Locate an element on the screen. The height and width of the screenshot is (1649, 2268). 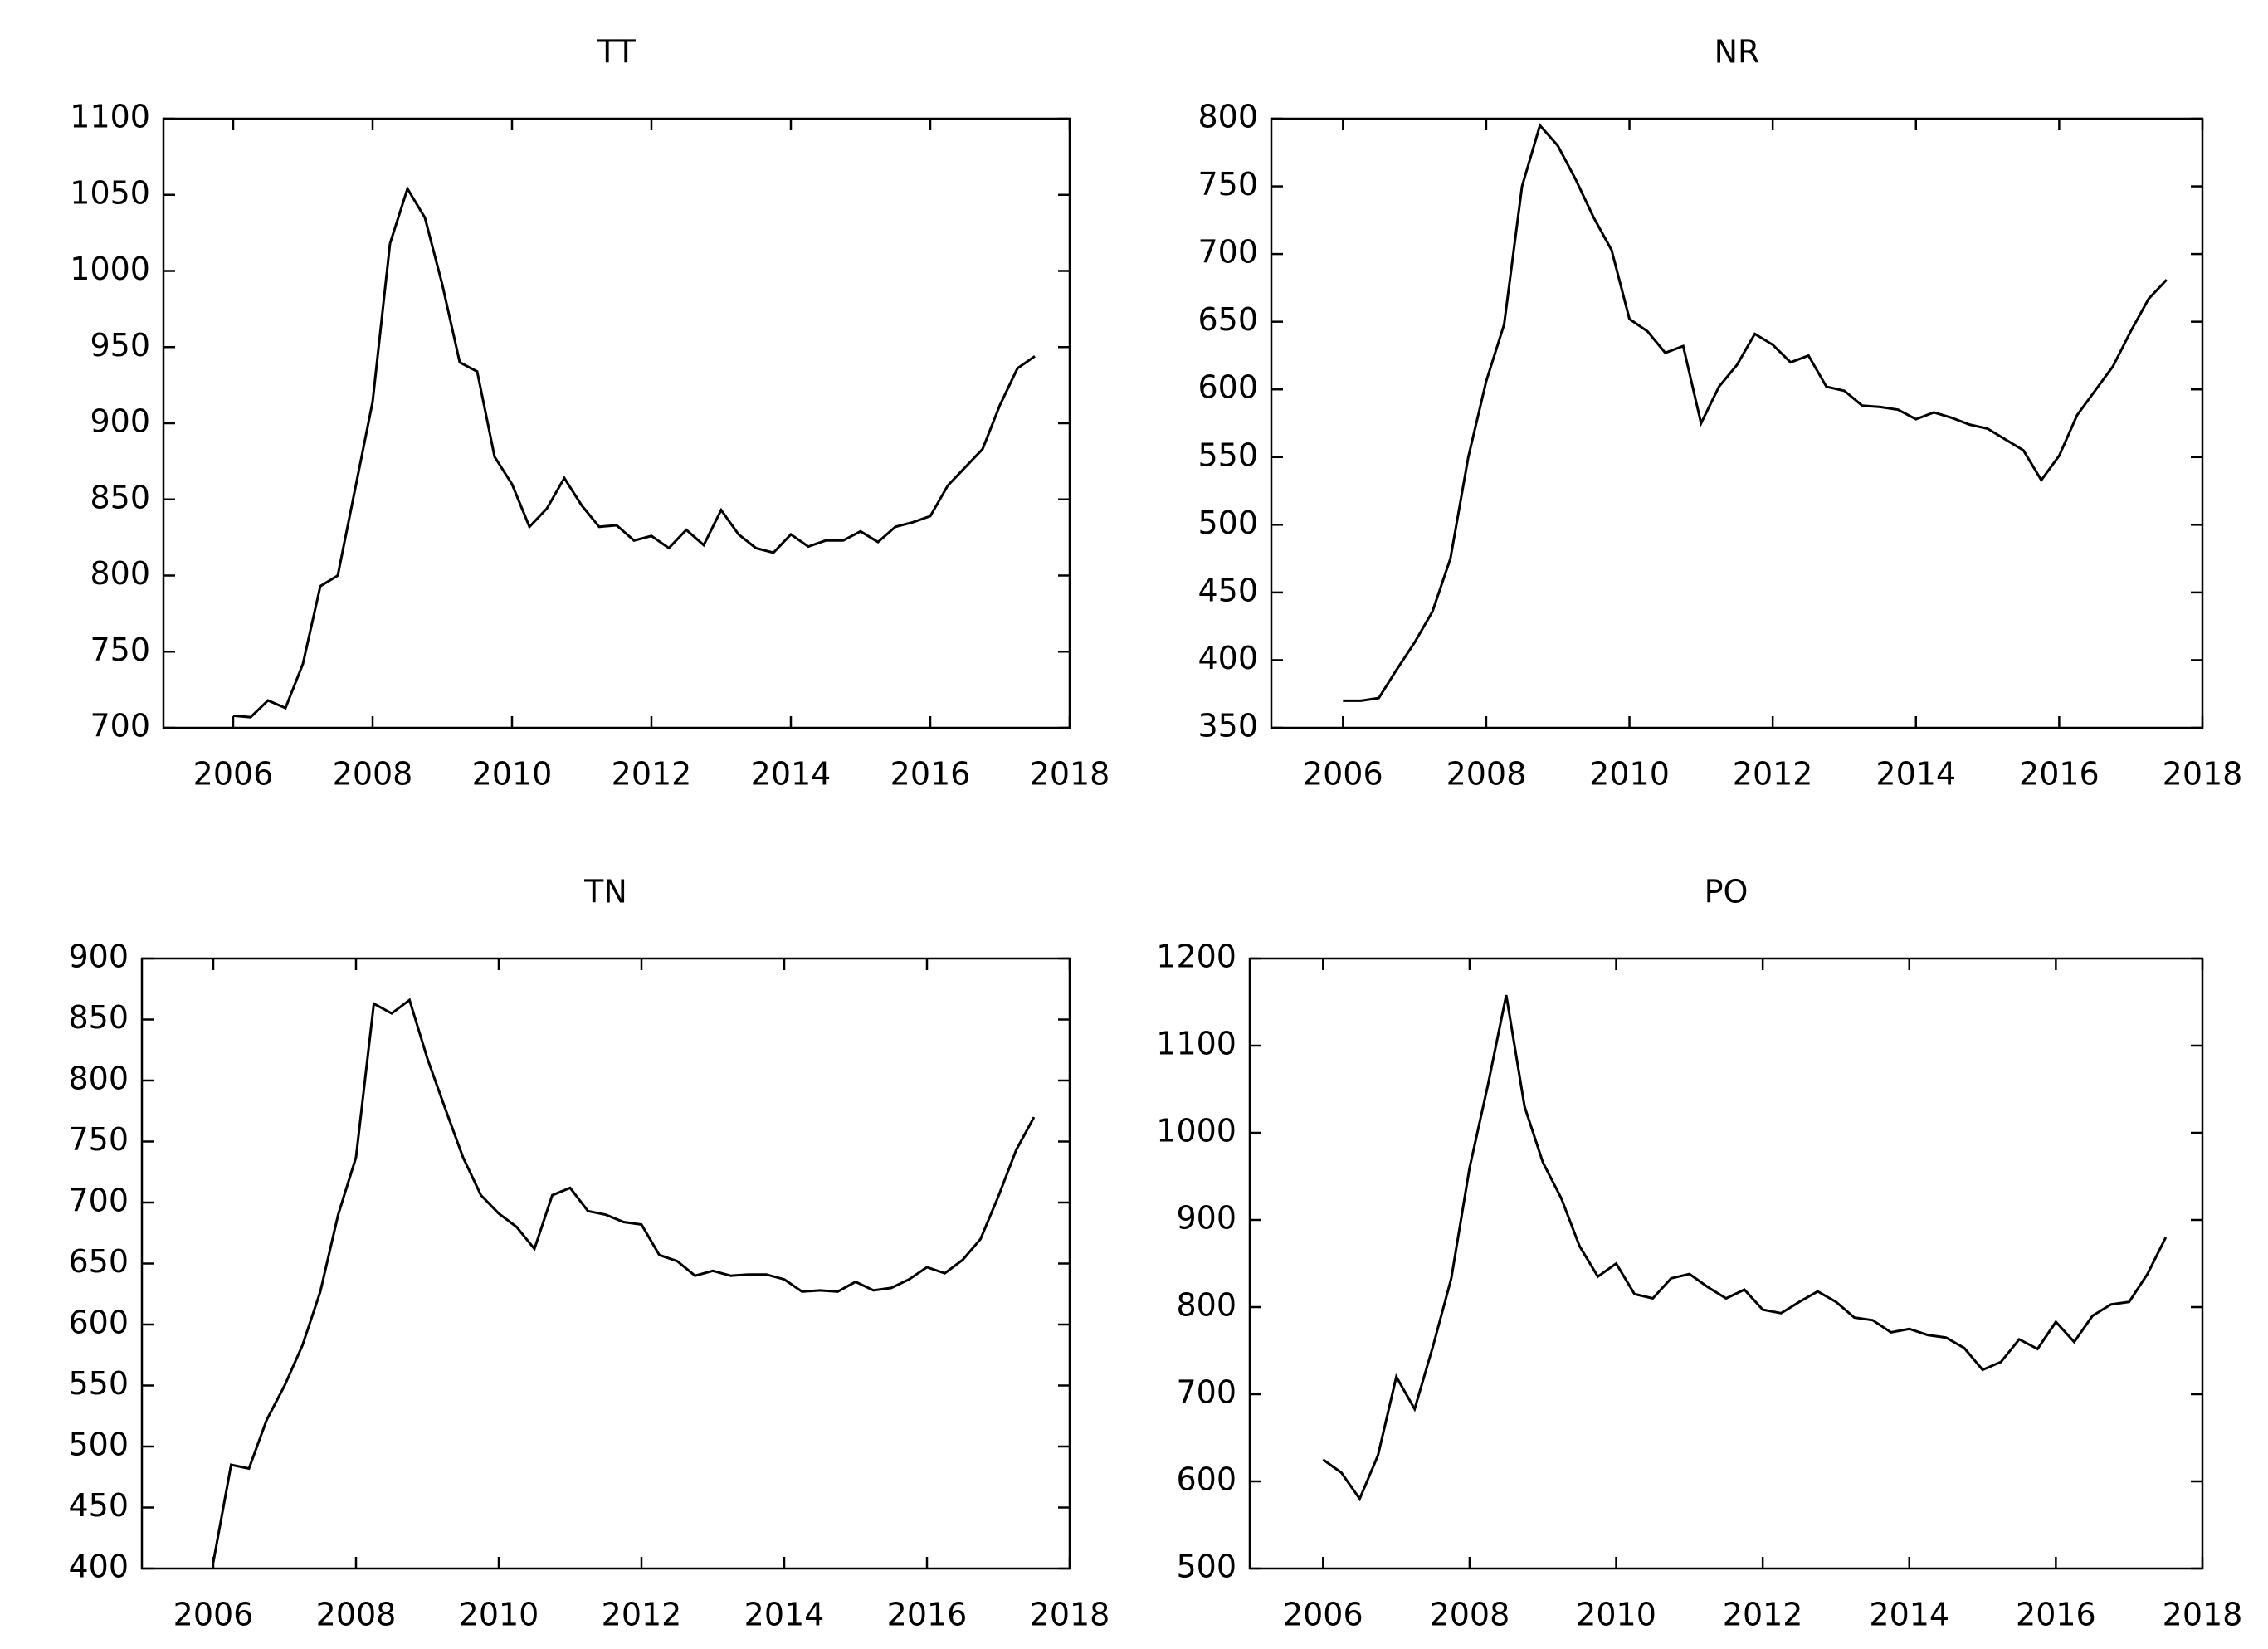
chart-title: TT is located at coordinates (617, 52).